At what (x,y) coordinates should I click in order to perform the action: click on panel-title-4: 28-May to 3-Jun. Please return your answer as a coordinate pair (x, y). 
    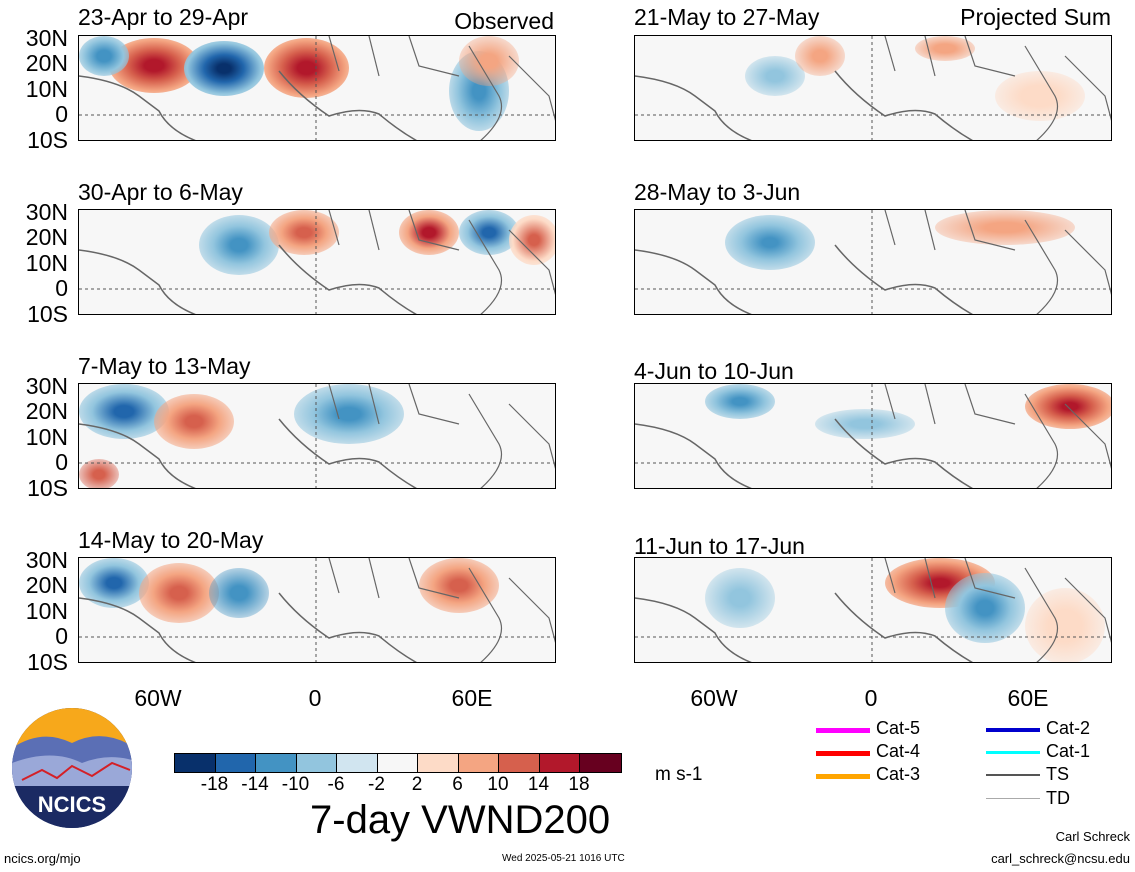
    Looking at the image, I should click on (717, 192).